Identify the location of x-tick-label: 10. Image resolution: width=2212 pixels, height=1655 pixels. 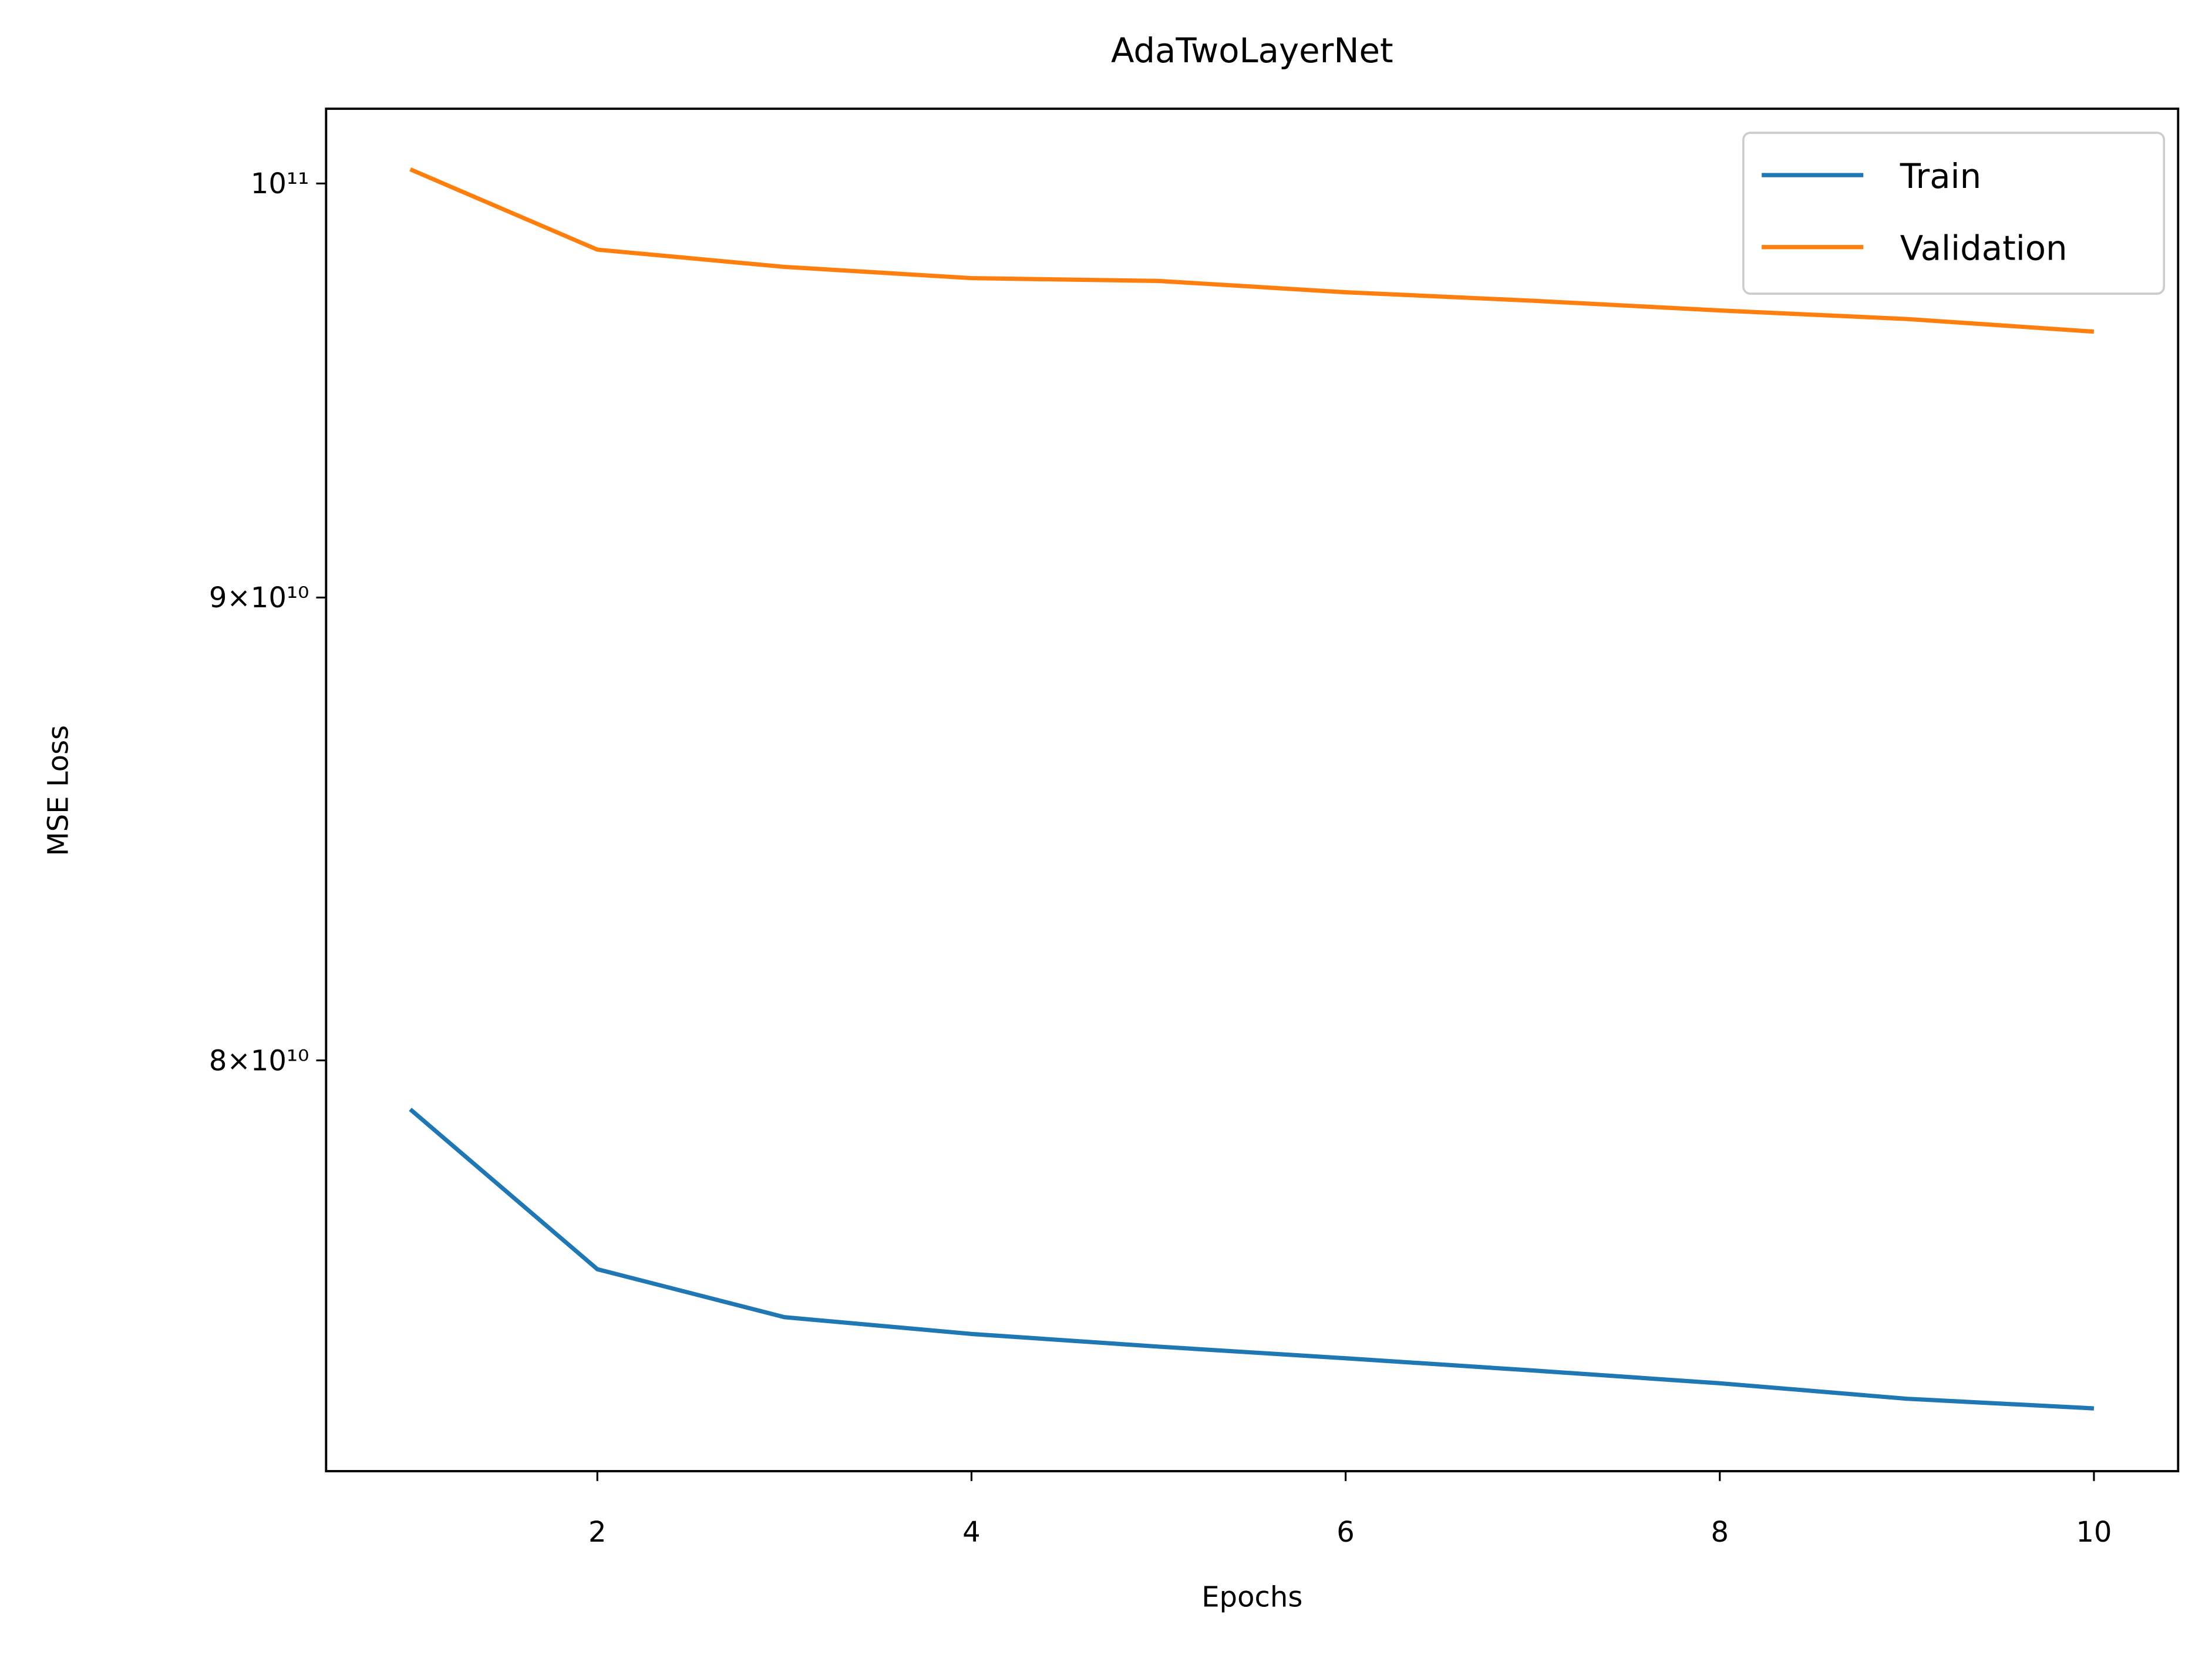
(2094, 1532).